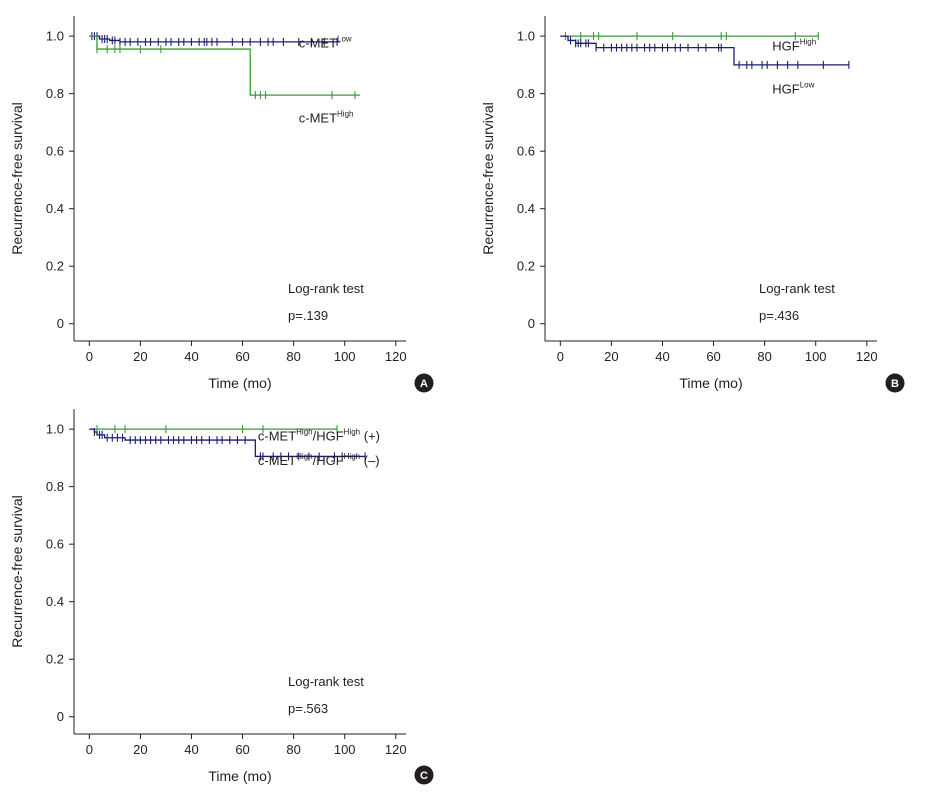 This screenshot has width=928, height=804. What do you see at coordinates (308, 708) in the screenshot?
I see `p-value: p=.563` at bounding box center [308, 708].